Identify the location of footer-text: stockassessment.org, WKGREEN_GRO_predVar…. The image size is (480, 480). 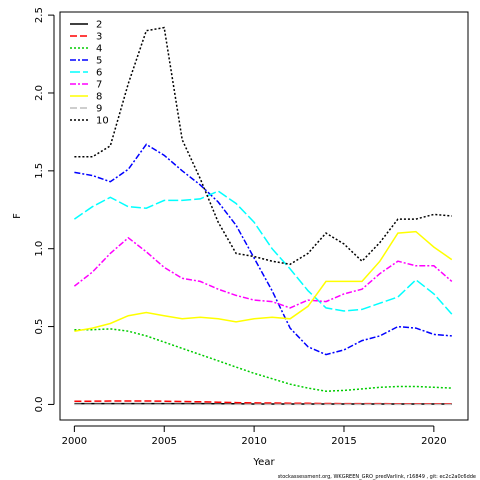
(377, 477).